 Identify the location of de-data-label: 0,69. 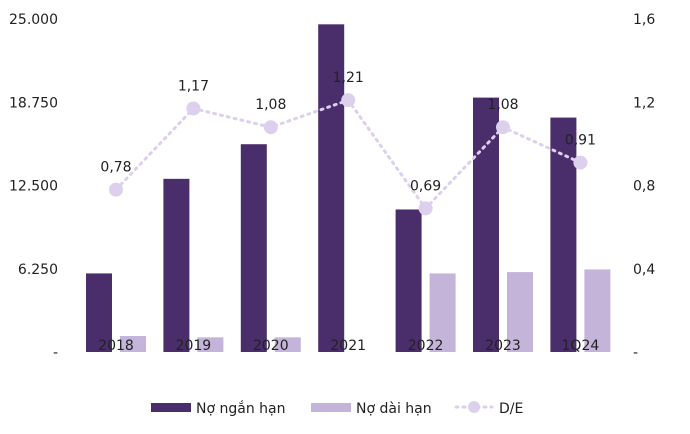
(425, 186).